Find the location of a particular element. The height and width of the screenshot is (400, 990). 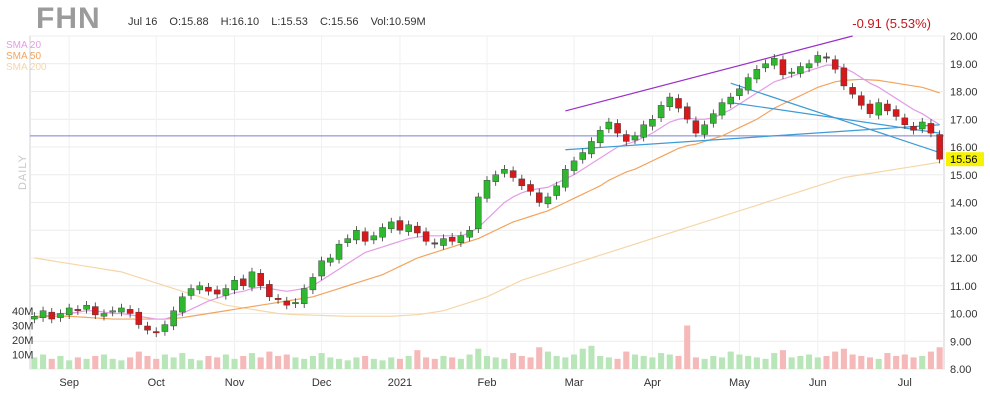

price-change: -0.91 (5.53%) is located at coordinates (891, 23).